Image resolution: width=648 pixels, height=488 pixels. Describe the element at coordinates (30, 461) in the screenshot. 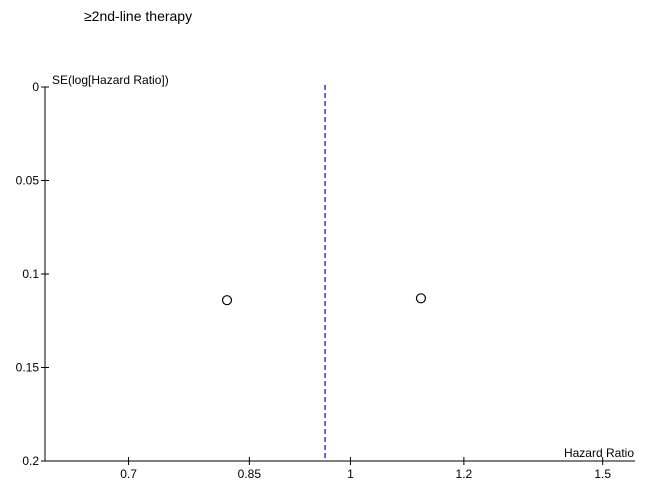

I see `y-tick-label: 0.2` at that location.